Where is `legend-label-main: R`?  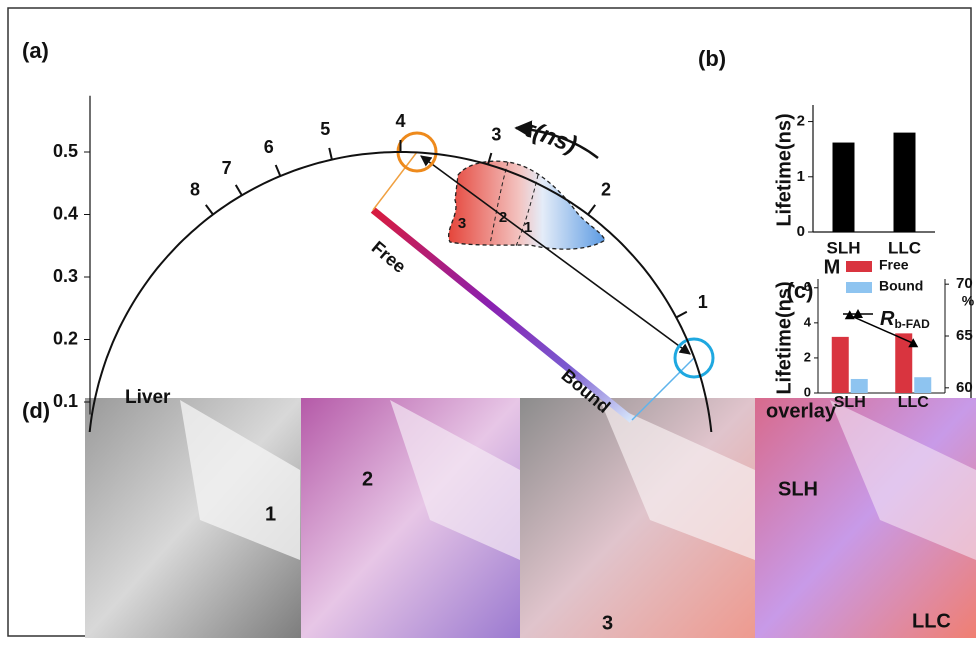 legend-label-main: R is located at coordinates (887, 319).